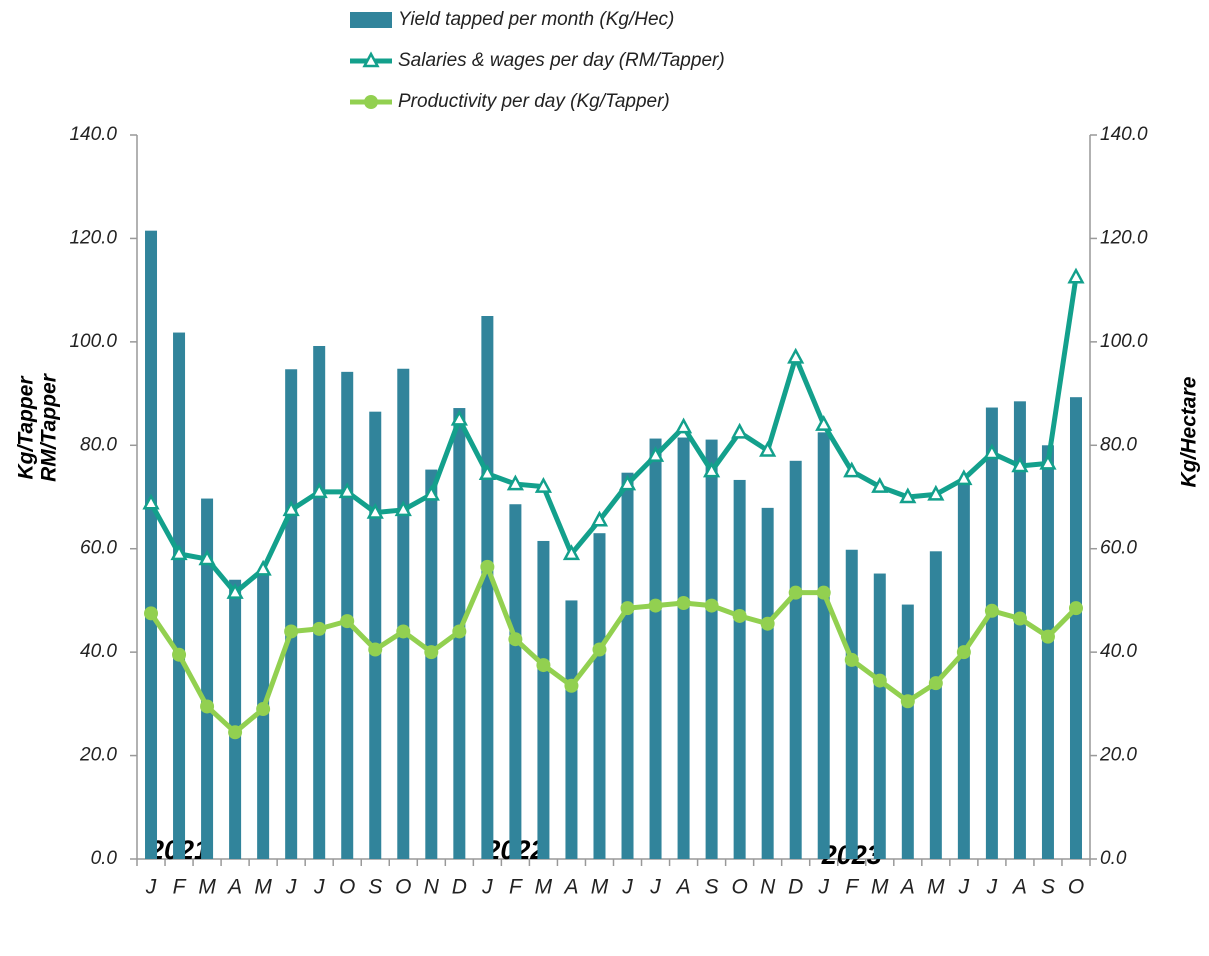 This screenshot has height=956, width=1209. Describe the element at coordinates (768, 887) in the screenshot. I see `x-tick-label: N` at that location.